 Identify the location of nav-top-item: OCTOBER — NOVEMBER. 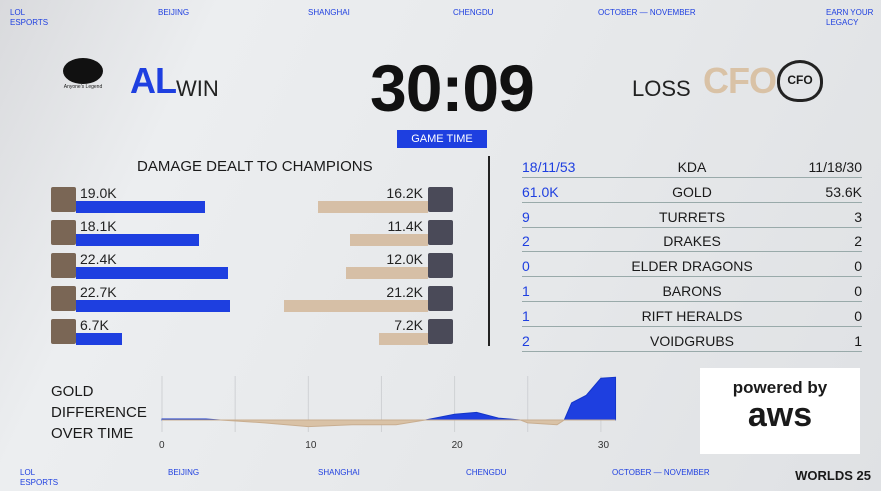
(647, 12).